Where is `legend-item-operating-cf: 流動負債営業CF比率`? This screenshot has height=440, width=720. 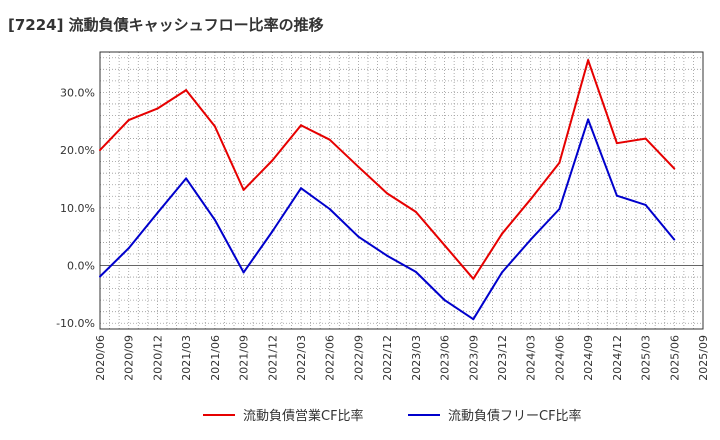
legend-item-operating-cf: 流動負債営業CF比率 is located at coordinates (283, 414).